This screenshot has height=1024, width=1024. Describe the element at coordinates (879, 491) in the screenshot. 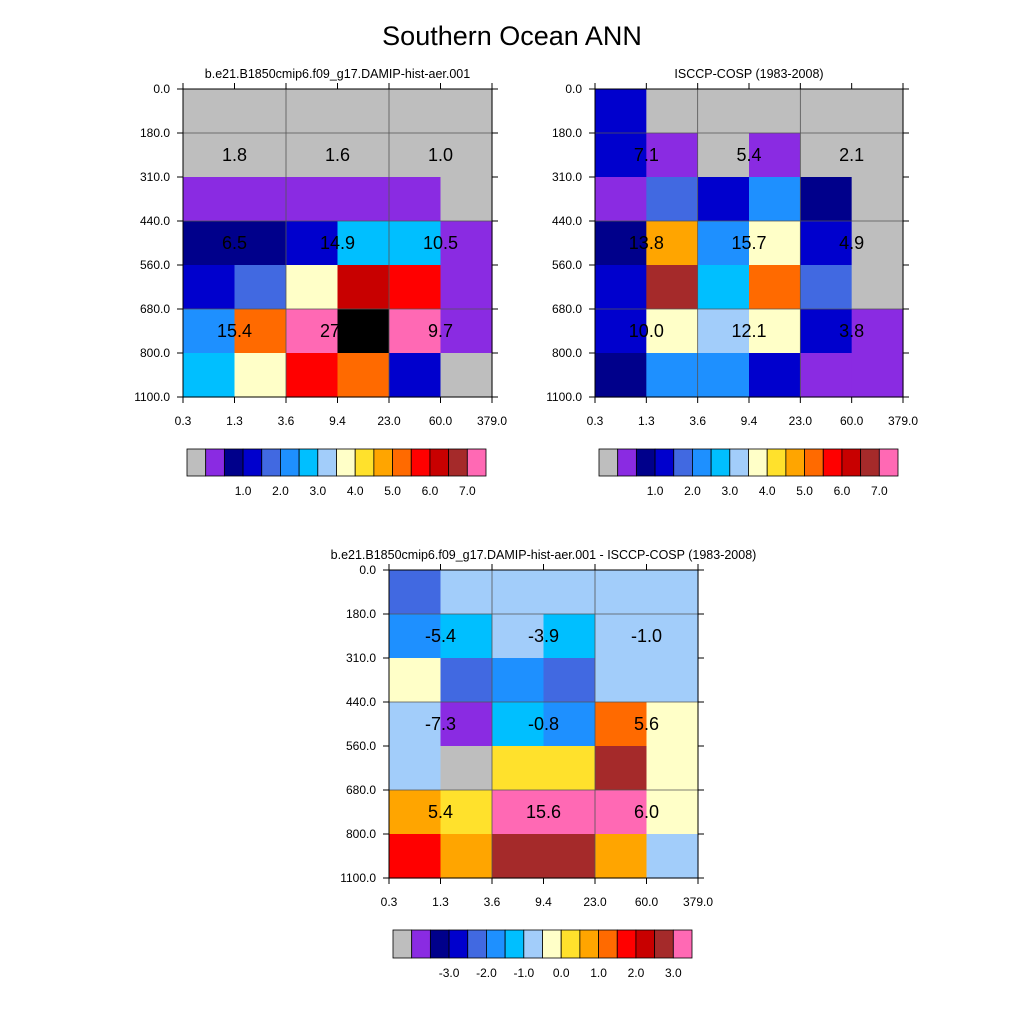

I see `colorbar-label: 7.0` at that location.